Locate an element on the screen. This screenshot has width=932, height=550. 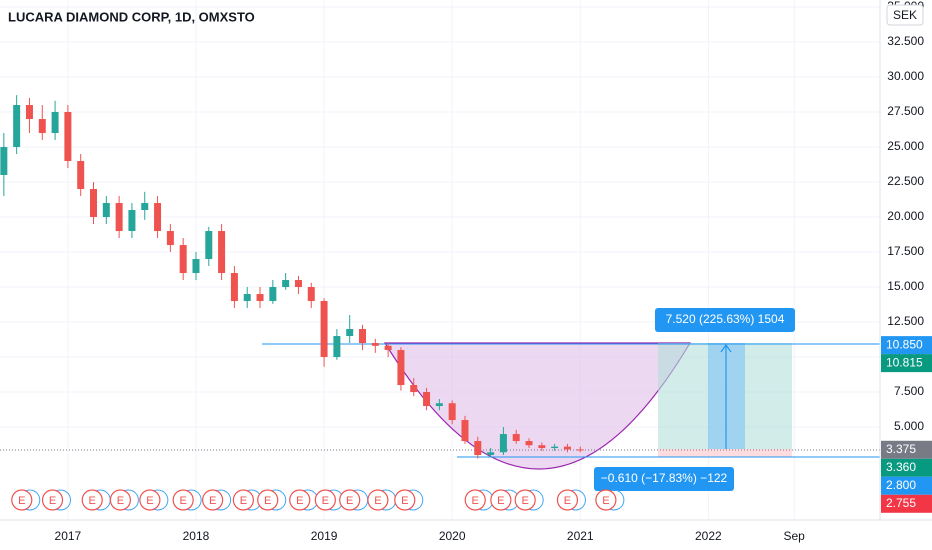
y-tick-label: 15.000 is located at coordinates (905, 286).